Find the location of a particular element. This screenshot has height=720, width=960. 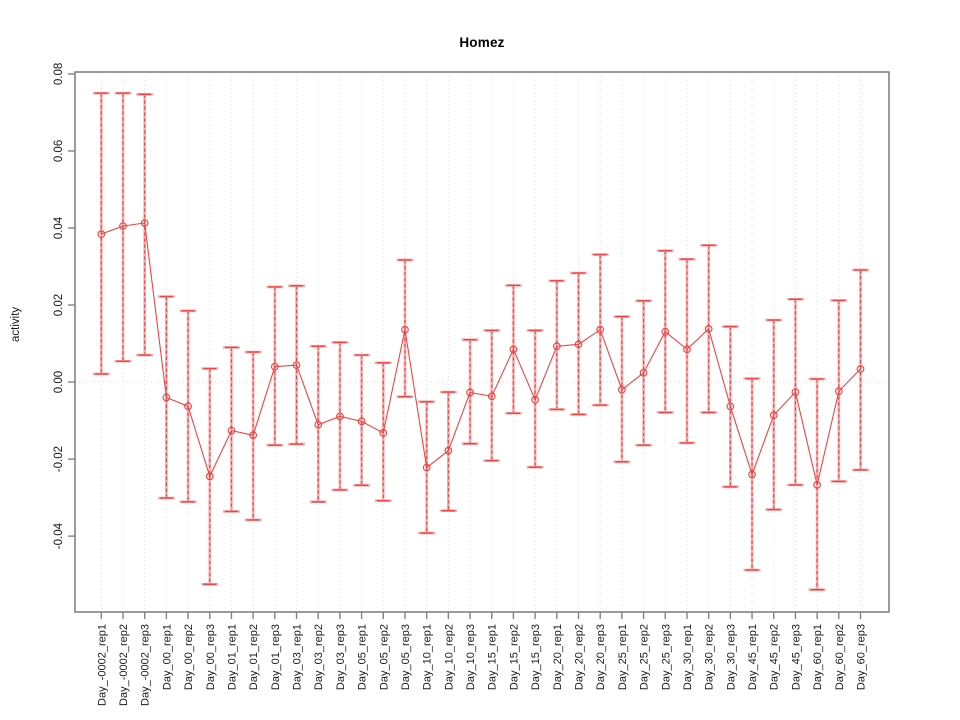

x-tick-label: Day_10_rep1 is located at coordinates (428, 657).